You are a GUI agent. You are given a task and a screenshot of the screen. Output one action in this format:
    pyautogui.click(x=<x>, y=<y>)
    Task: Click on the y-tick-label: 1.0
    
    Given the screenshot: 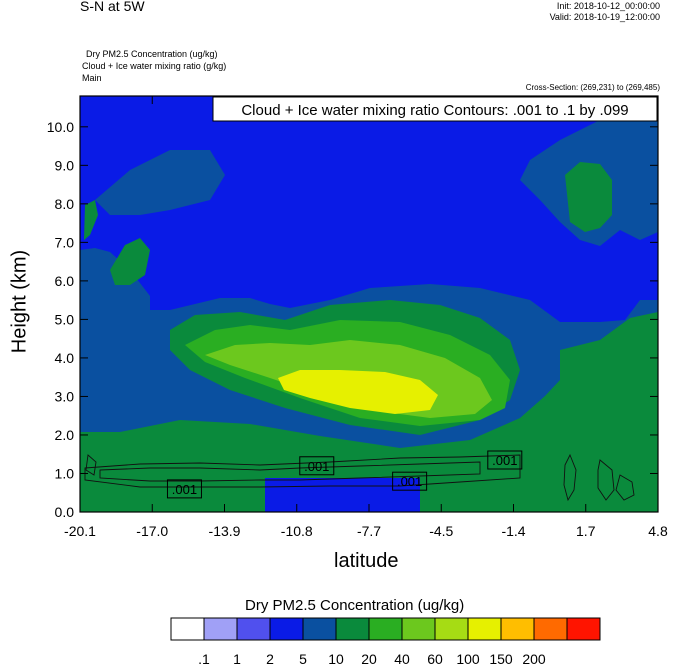 What is the action you would take?
    pyautogui.click(x=65, y=473)
    